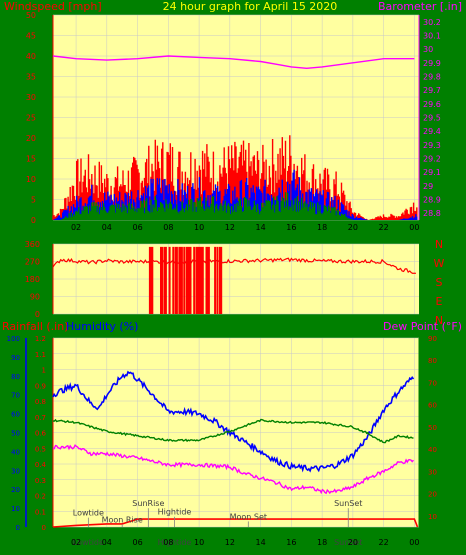 The height and width of the screenshot is (555, 466). I want to click on humidity-tick-label: 80, so click(15, 377).